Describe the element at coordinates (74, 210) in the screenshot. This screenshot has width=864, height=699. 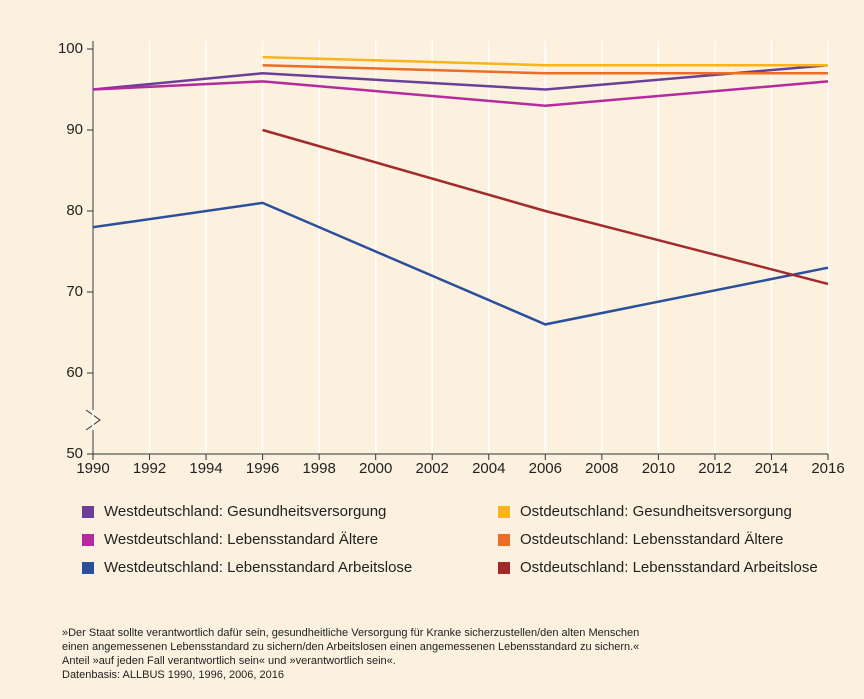
I see `y-tick-label: 80` at that location.